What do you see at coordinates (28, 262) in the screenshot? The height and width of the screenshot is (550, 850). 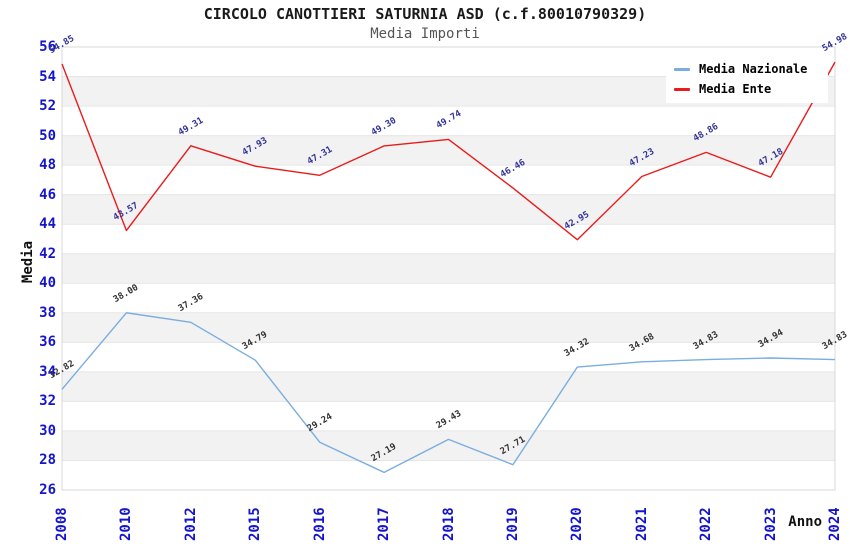 I see `y-axis-title: Media` at bounding box center [28, 262].